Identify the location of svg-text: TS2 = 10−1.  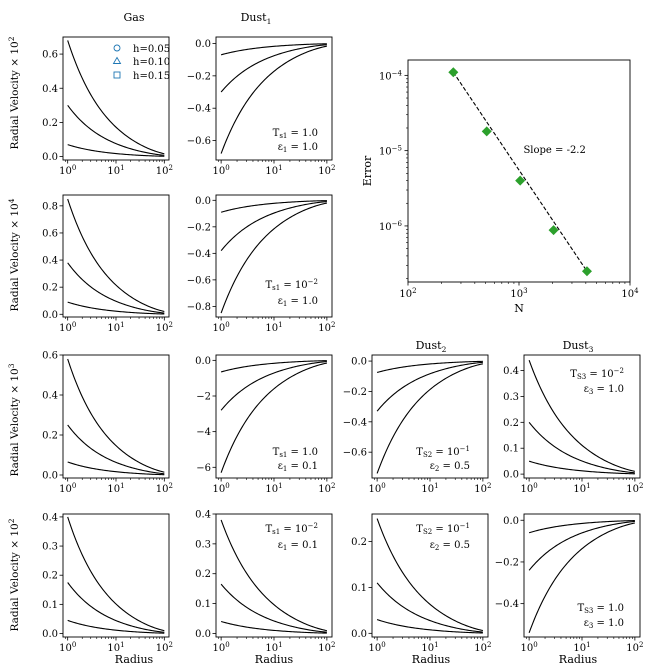
(443, 529).